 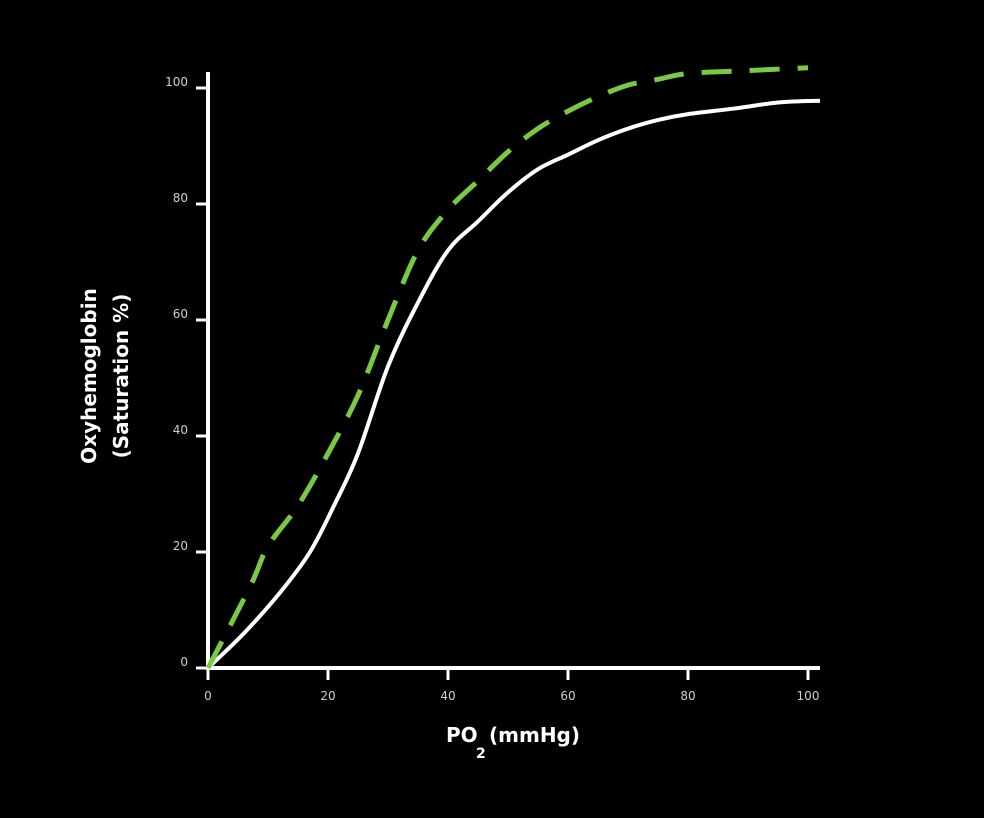 What do you see at coordinates (121, 376) in the screenshot?
I see `y-axis-label-line2: (Saturation %)` at bounding box center [121, 376].